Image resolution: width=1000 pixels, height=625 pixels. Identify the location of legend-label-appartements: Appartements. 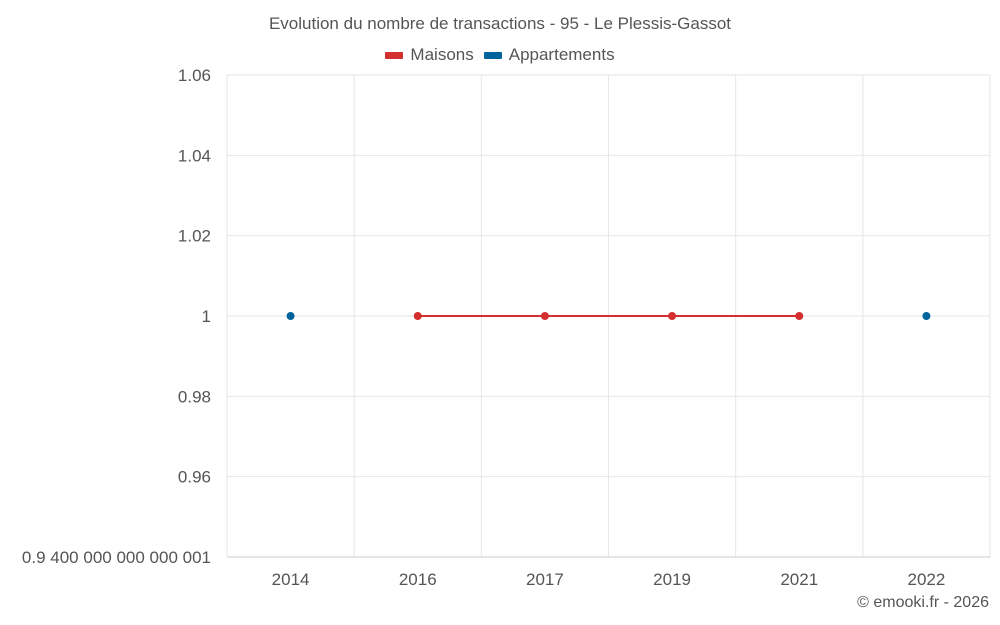
(561, 54).